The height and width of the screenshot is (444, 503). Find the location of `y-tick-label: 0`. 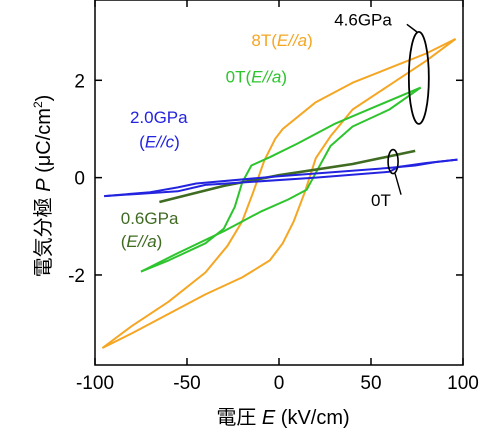

y-tick-label: 0 is located at coordinates (79, 179).